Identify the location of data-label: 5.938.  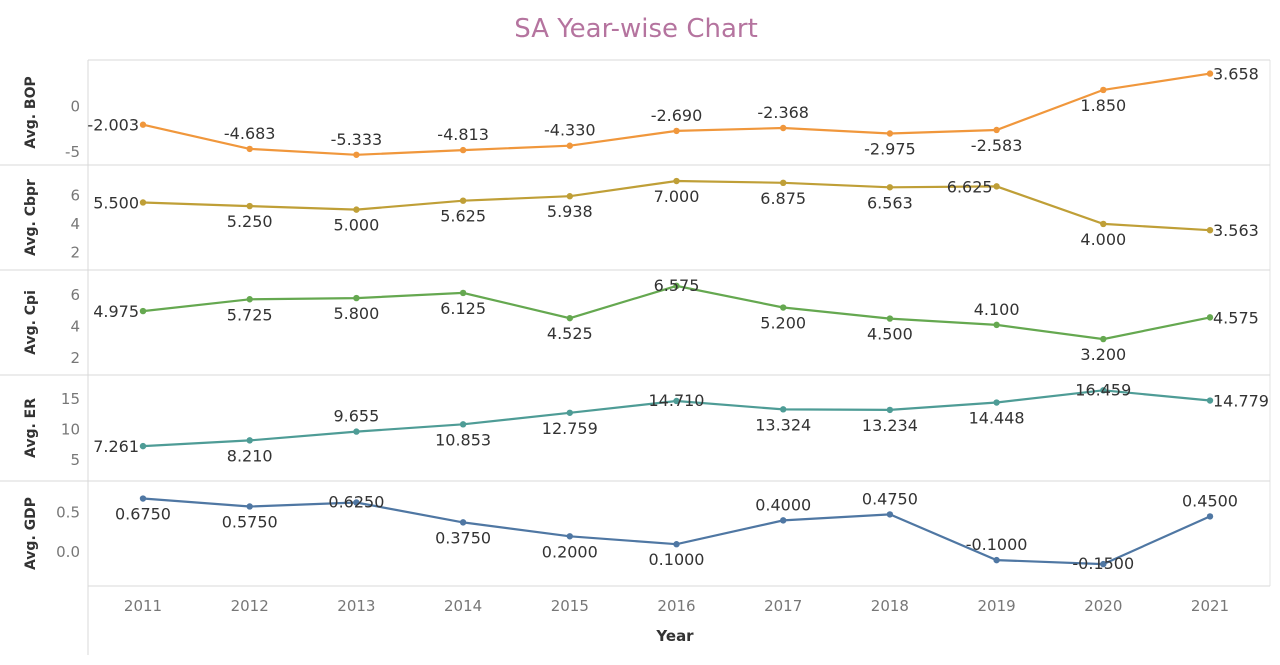
(570, 211).